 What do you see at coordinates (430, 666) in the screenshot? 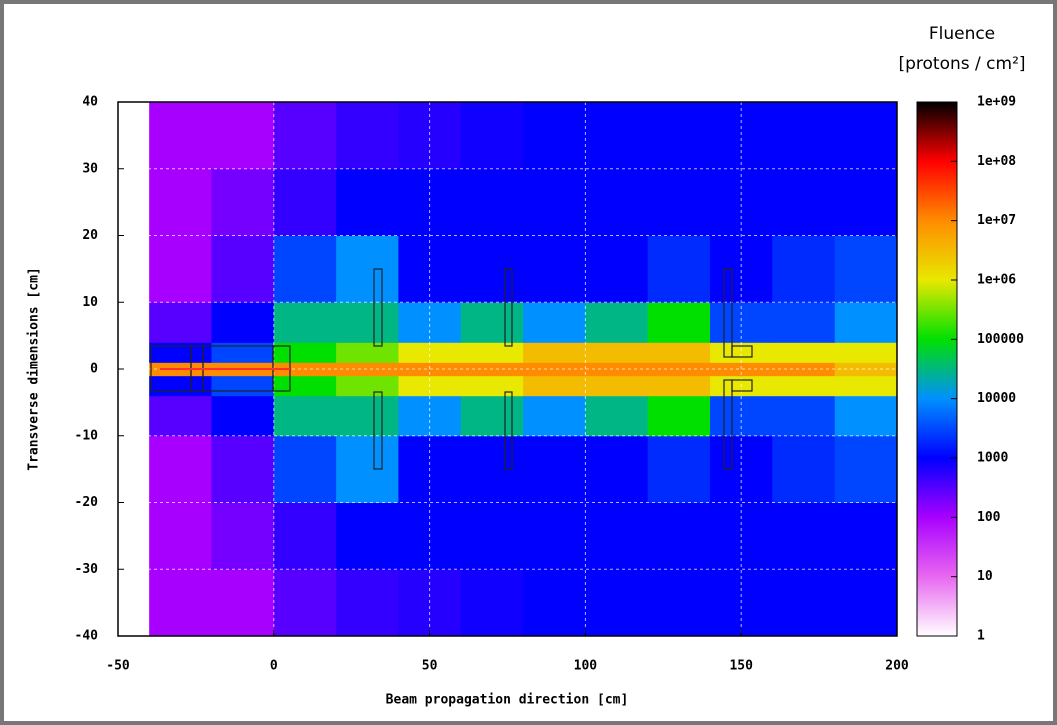
I see `x-tick-label: 50` at bounding box center [430, 666].